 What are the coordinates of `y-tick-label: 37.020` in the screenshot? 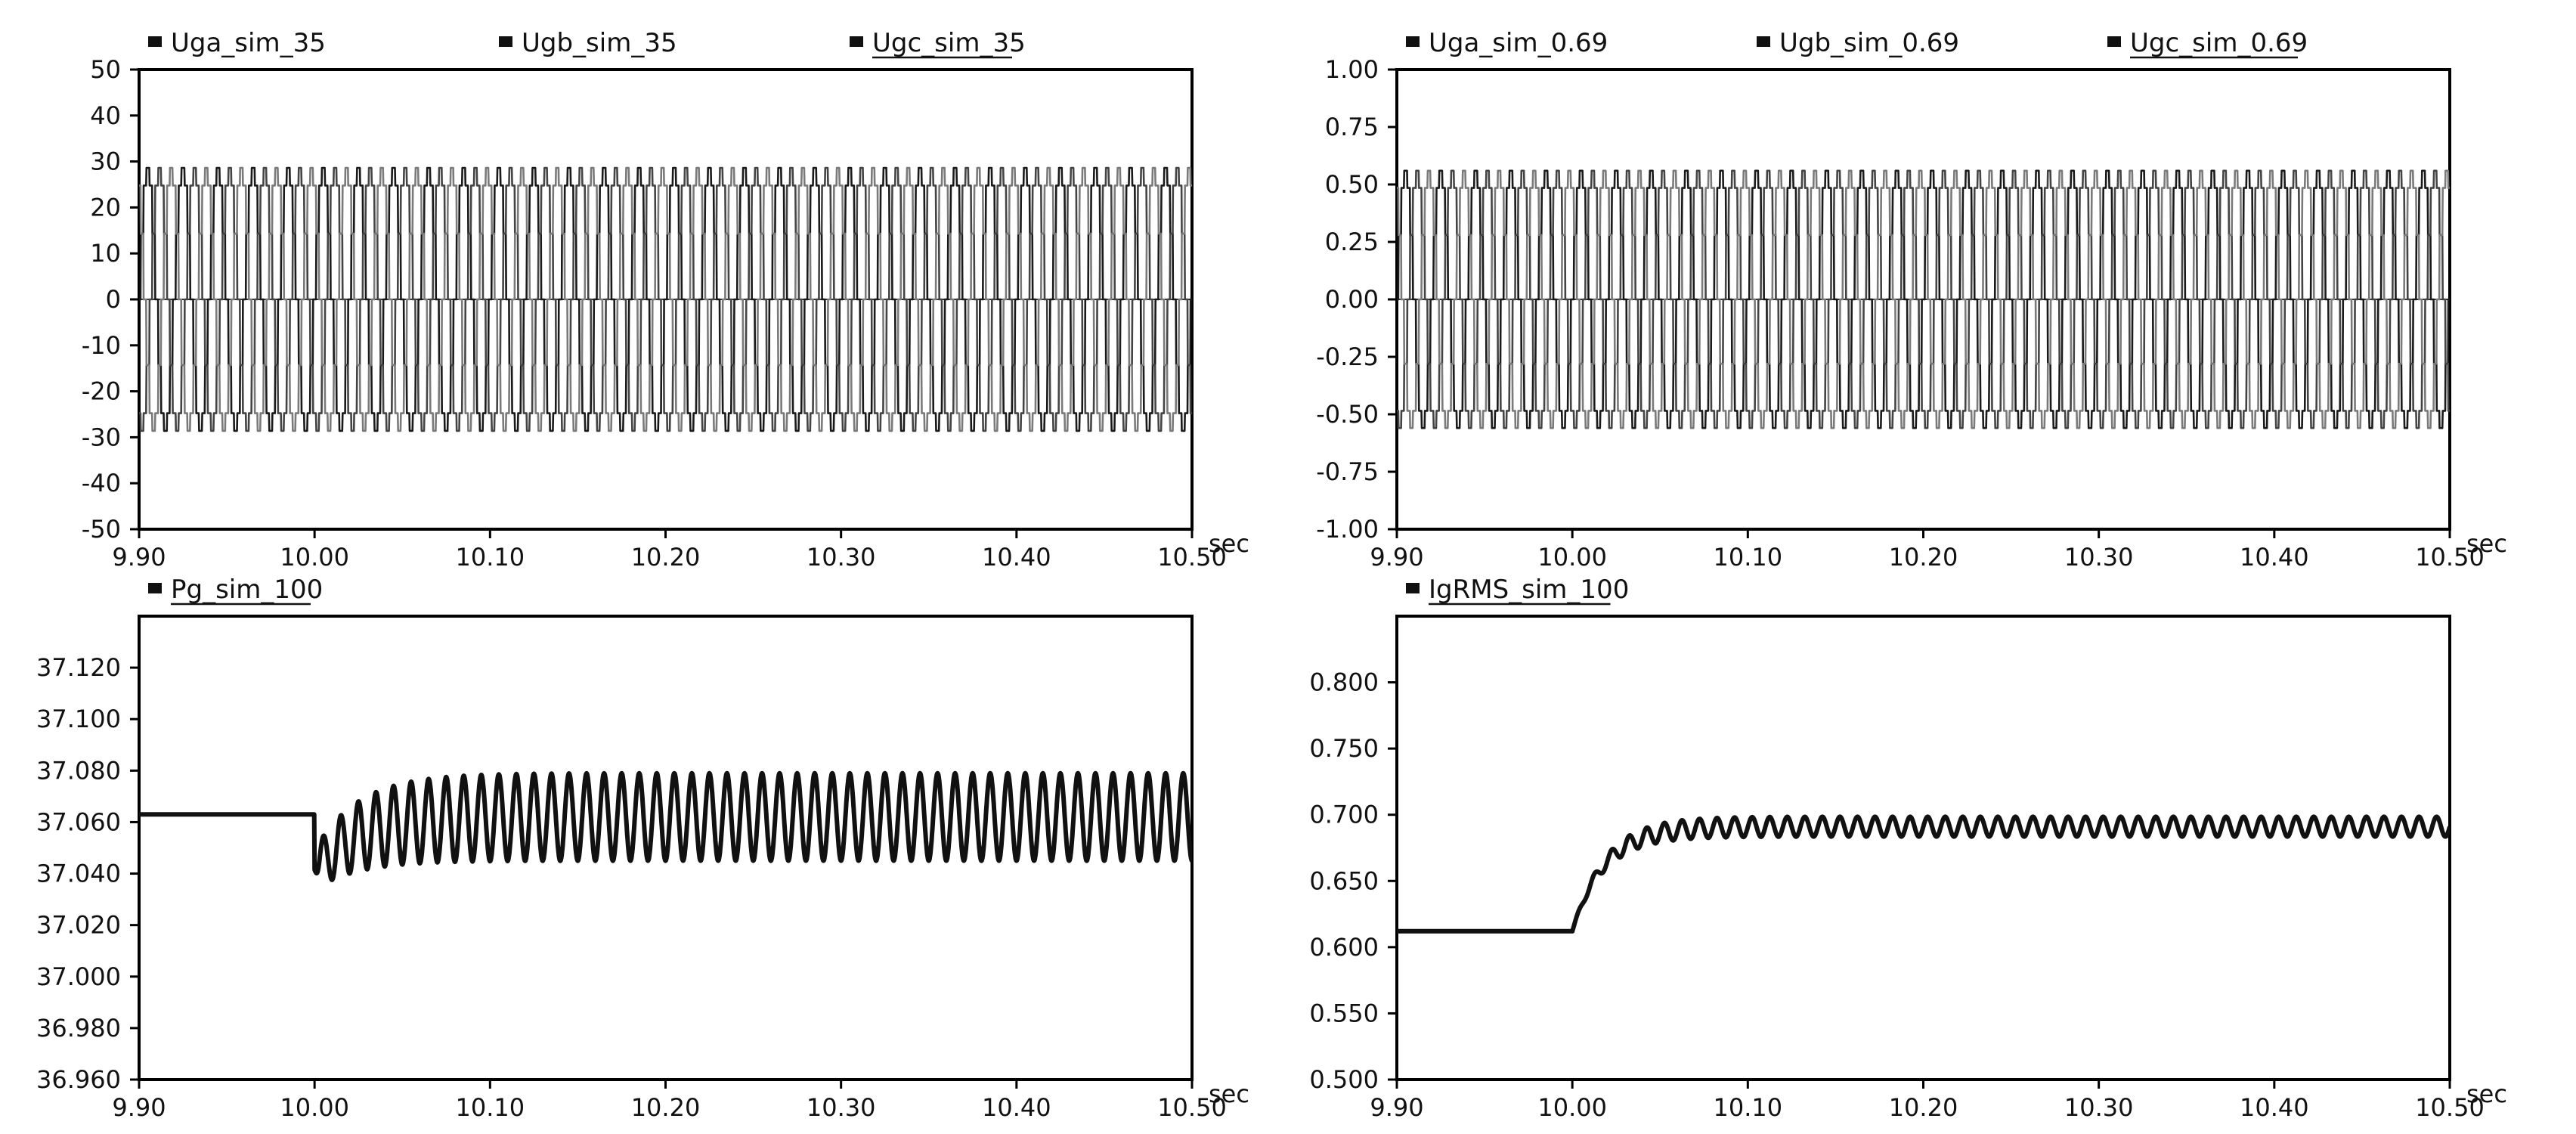 It's located at (78, 925).